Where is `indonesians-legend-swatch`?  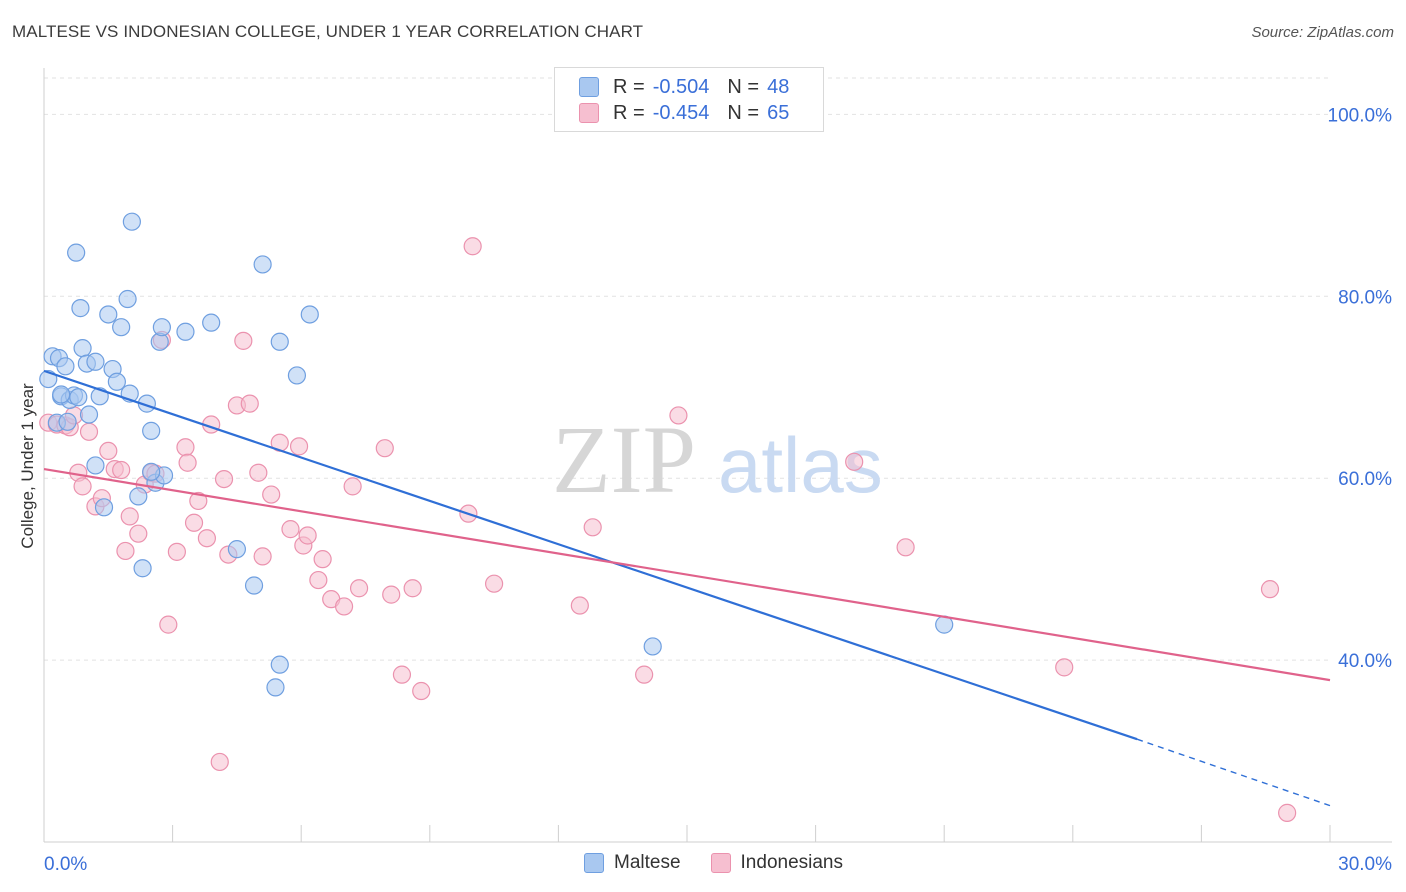
indonesians-legend-swatch is located at coordinates (720, 863).